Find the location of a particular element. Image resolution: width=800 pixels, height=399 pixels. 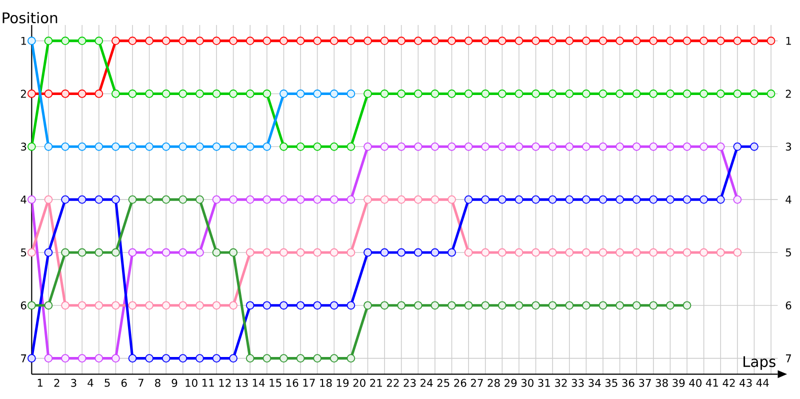

x-tick-label: 38 is located at coordinates (662, 382).